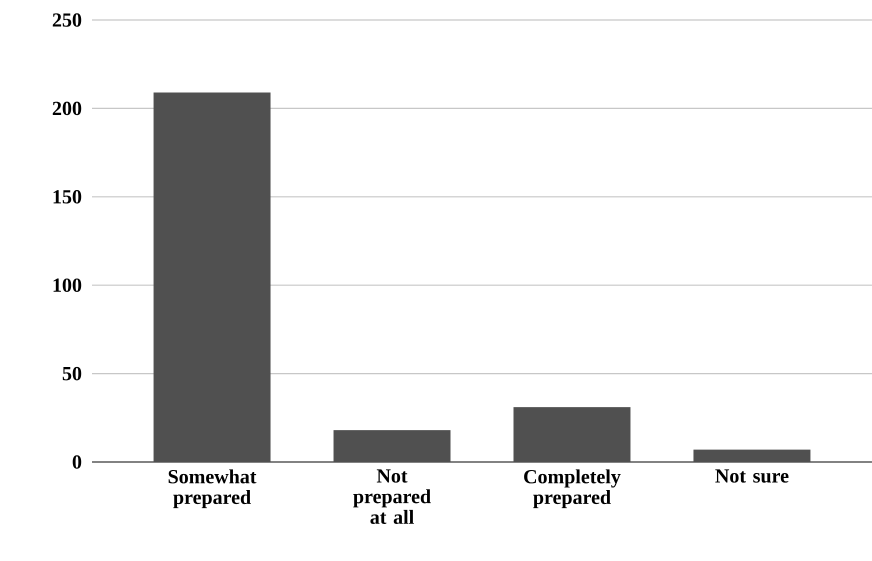 Image resolution: width=872 pixels, height=561 pixels. I want to click on x-tick-label: Not sure, so click(751, 476).